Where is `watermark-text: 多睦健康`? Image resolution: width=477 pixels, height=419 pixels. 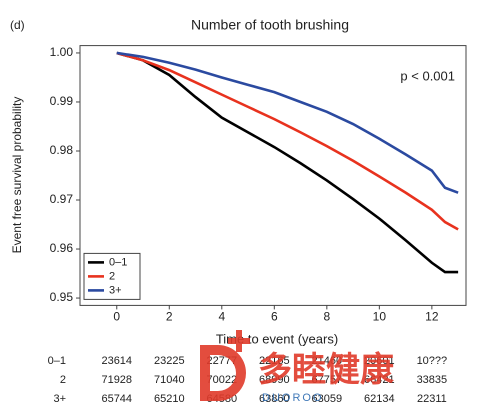
watermark-text: 多睦健康 is located at coordinates (326, 369).